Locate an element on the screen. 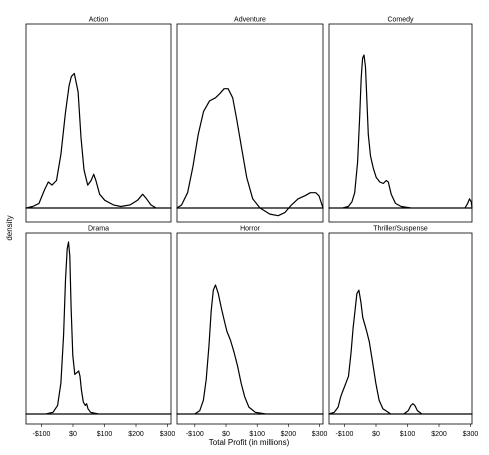 This screenshot has height=455, width=489. facet-panel-thriller-suspense is located at coordinates (400, 328).